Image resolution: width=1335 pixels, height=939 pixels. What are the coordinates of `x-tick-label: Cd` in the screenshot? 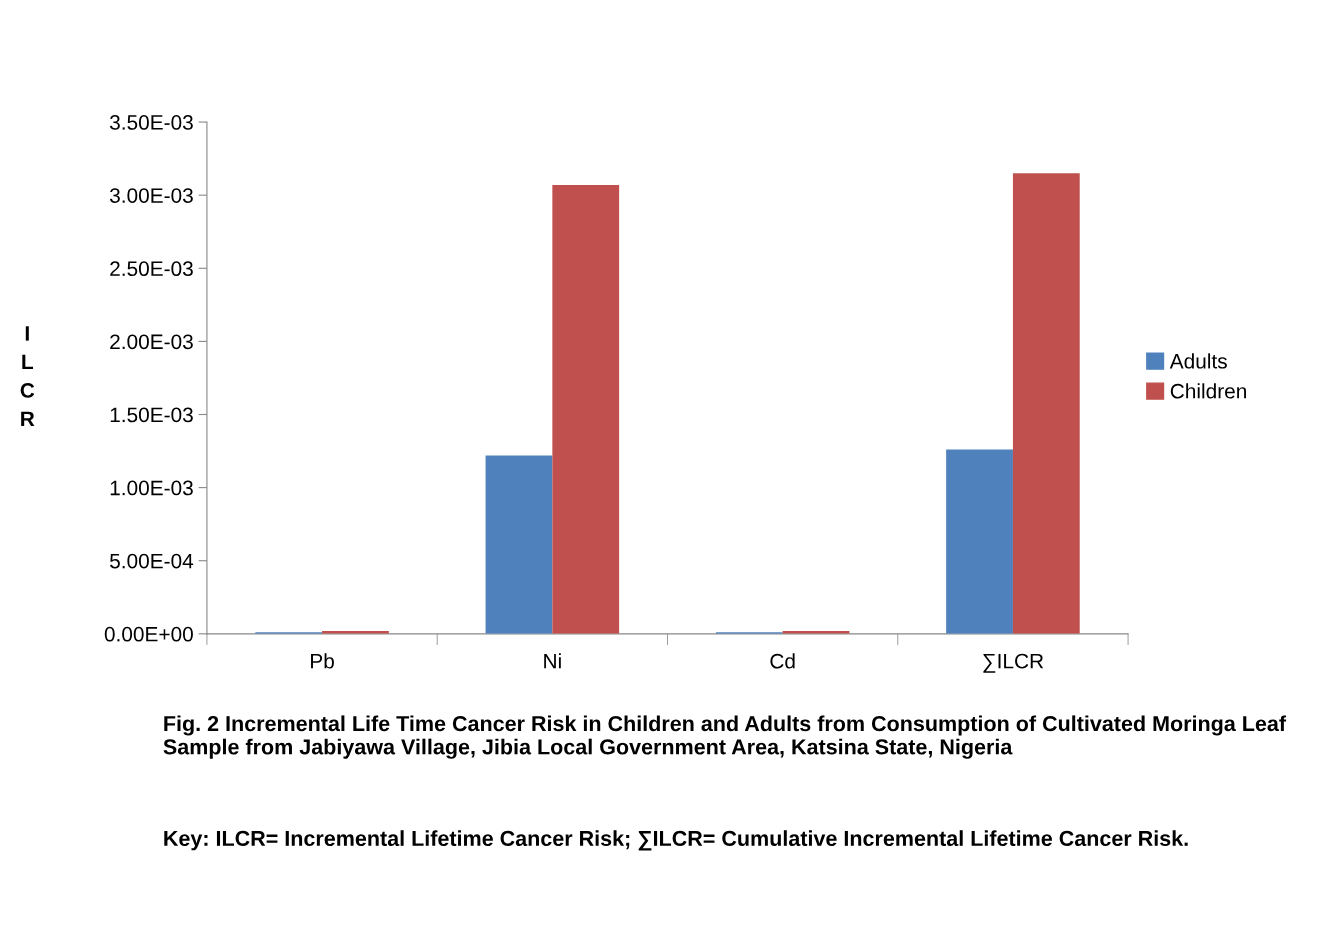 It's located at (782, 661).